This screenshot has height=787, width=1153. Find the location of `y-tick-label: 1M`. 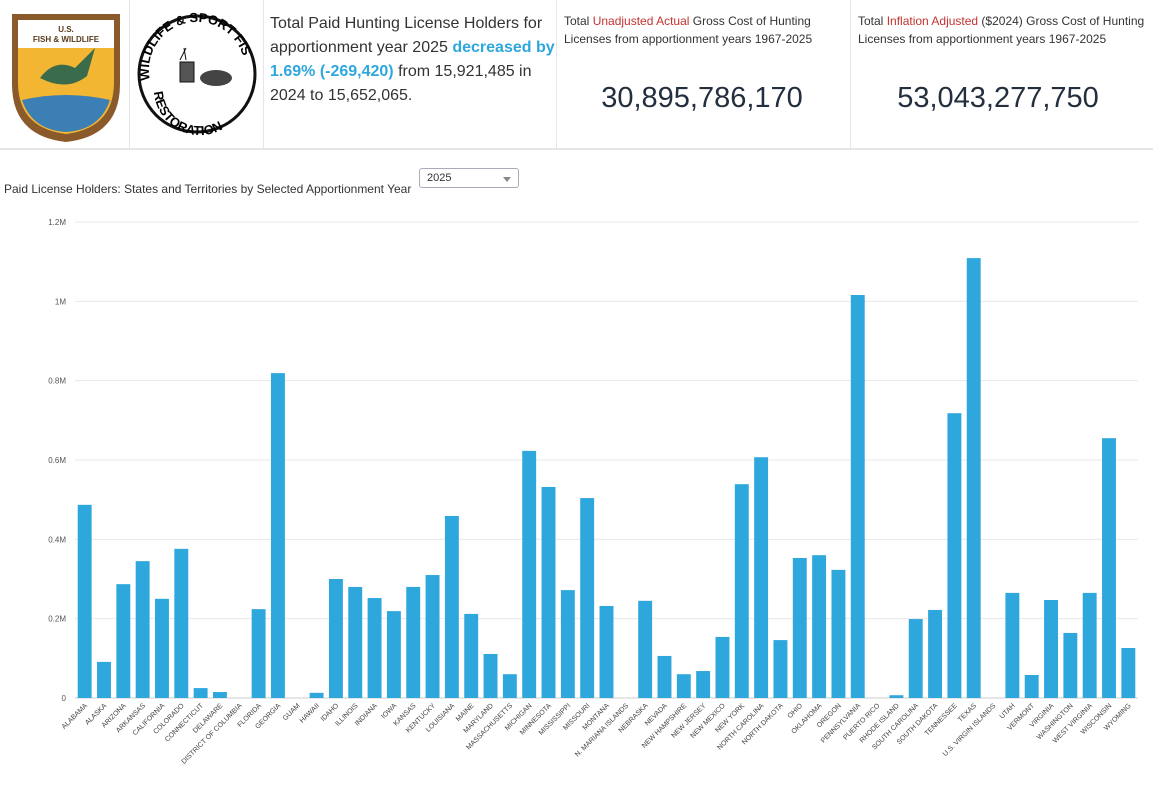

y-tick-label: 1M is located at coordinates (60, 301).